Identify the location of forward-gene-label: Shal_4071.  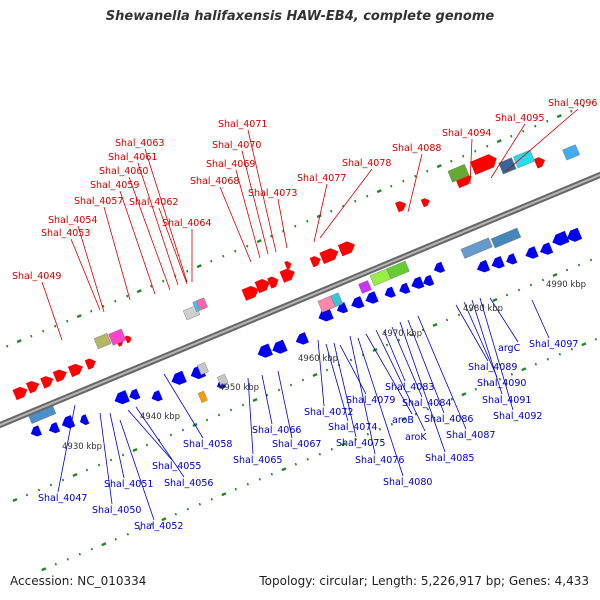
(242, 124).